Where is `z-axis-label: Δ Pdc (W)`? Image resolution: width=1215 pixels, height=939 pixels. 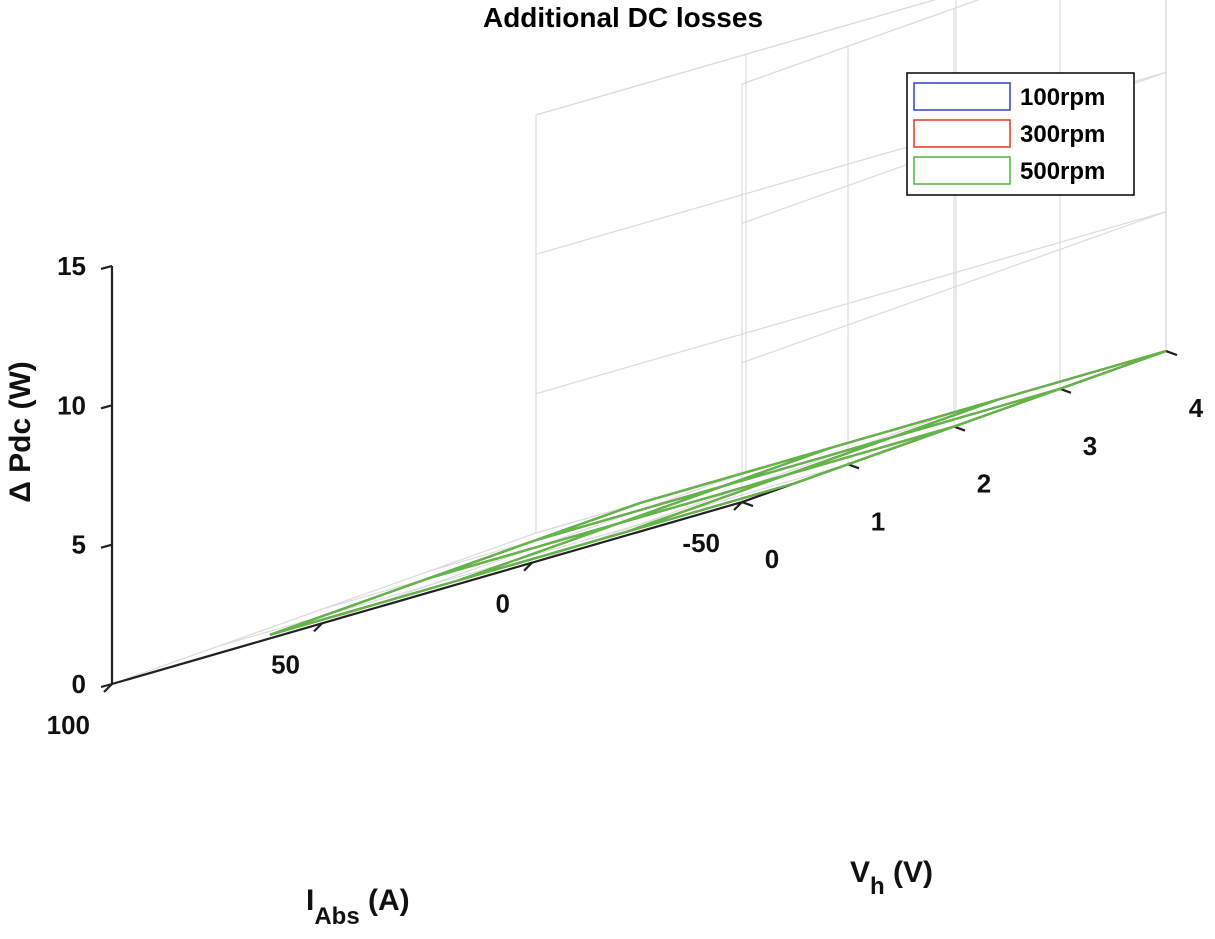 z-axis-label: Δ Pdc (W) is located at coordinates (20, 432).